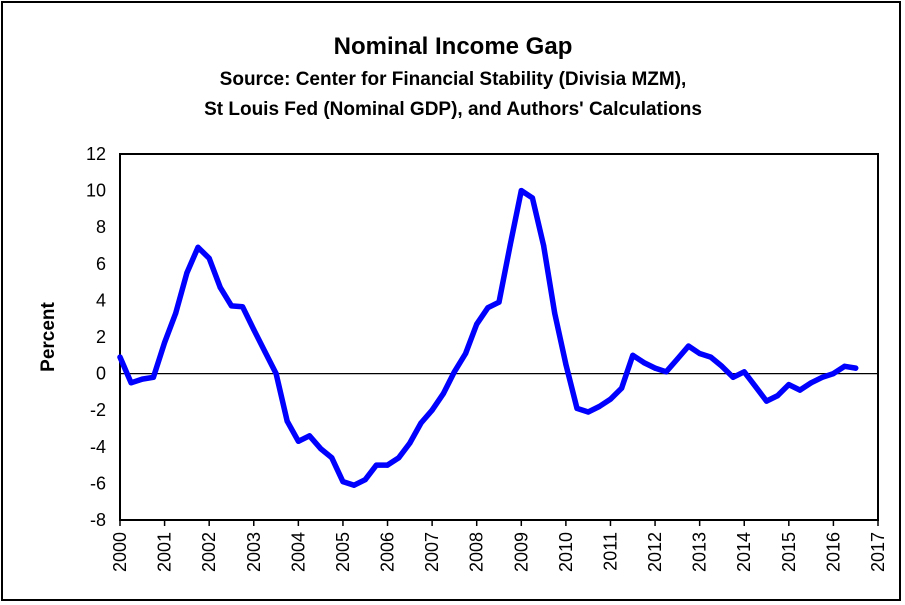 The height and width of the screenshot is (605, 905). What do you see at coordinates (700, 552) in the screenshot?
I see `x-tick-label: 2013` at bounding box center [700, 552].